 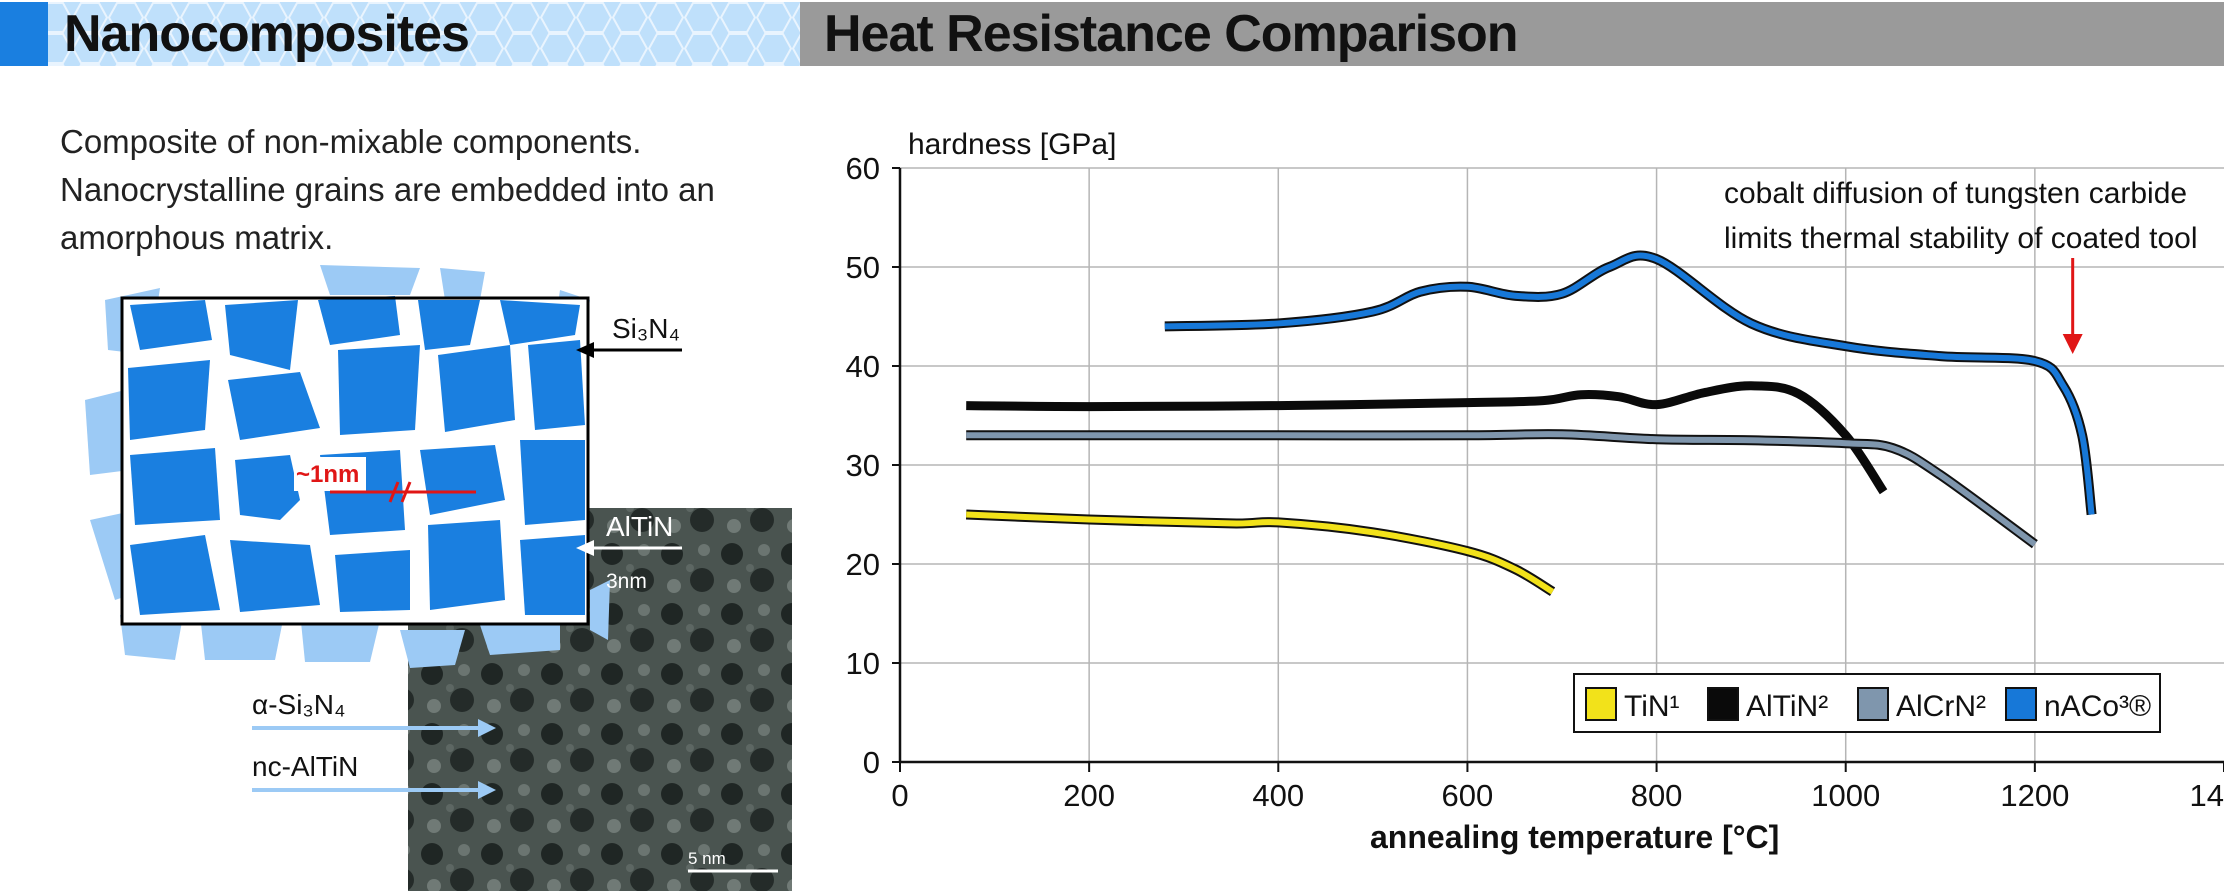 I want to click on annotation-line-2: limits thermal stability of coated tool, so click(x=1961, y=238).